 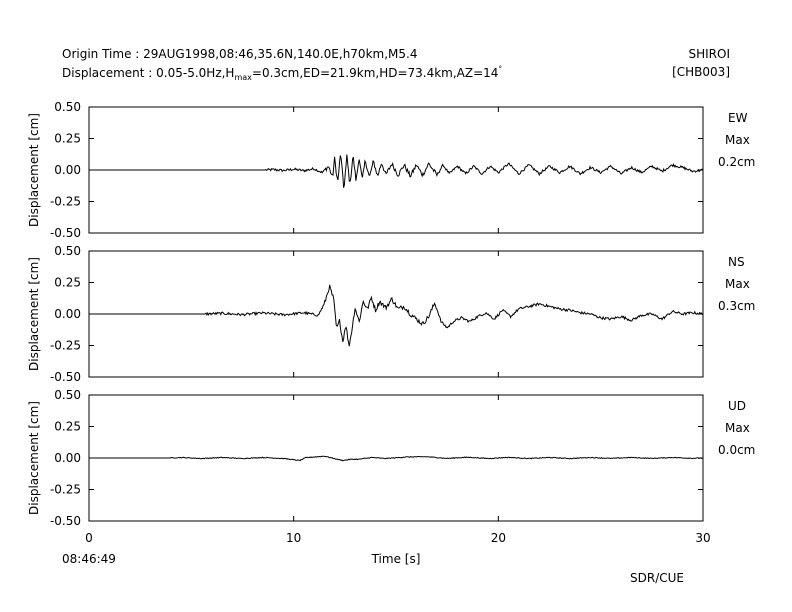 What do you see at coordinates (65, 377) in the screenshot?
I see `y-tick-label-ns: -0.50` at bounding box center [65, 377].